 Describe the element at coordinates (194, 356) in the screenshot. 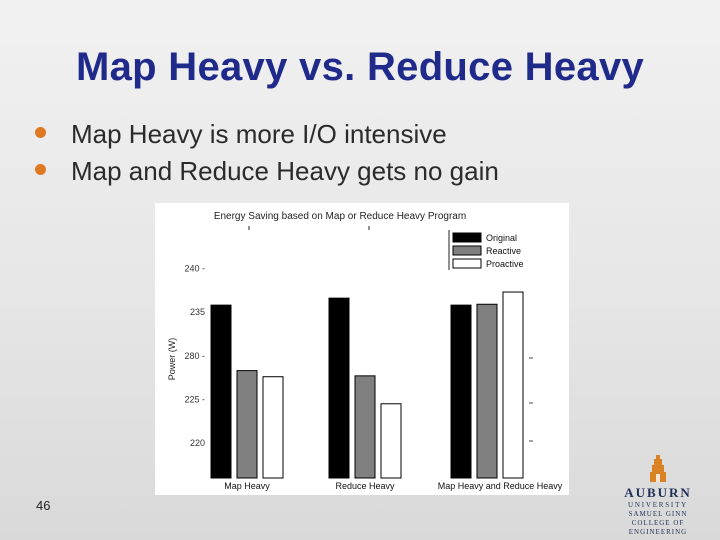

I see `y-tick-label: 280 -` at that location.